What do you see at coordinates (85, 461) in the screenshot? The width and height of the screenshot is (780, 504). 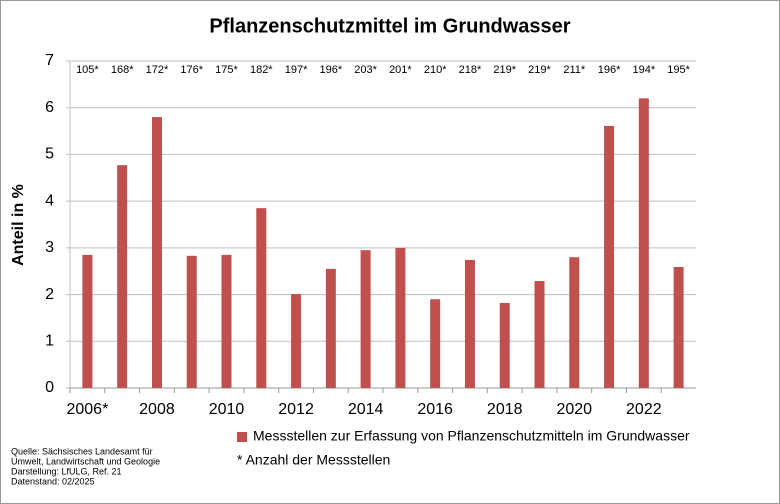 I see `source: Umwelt, Landwirtschaft und Geologie` at bounding box center [85, 461].